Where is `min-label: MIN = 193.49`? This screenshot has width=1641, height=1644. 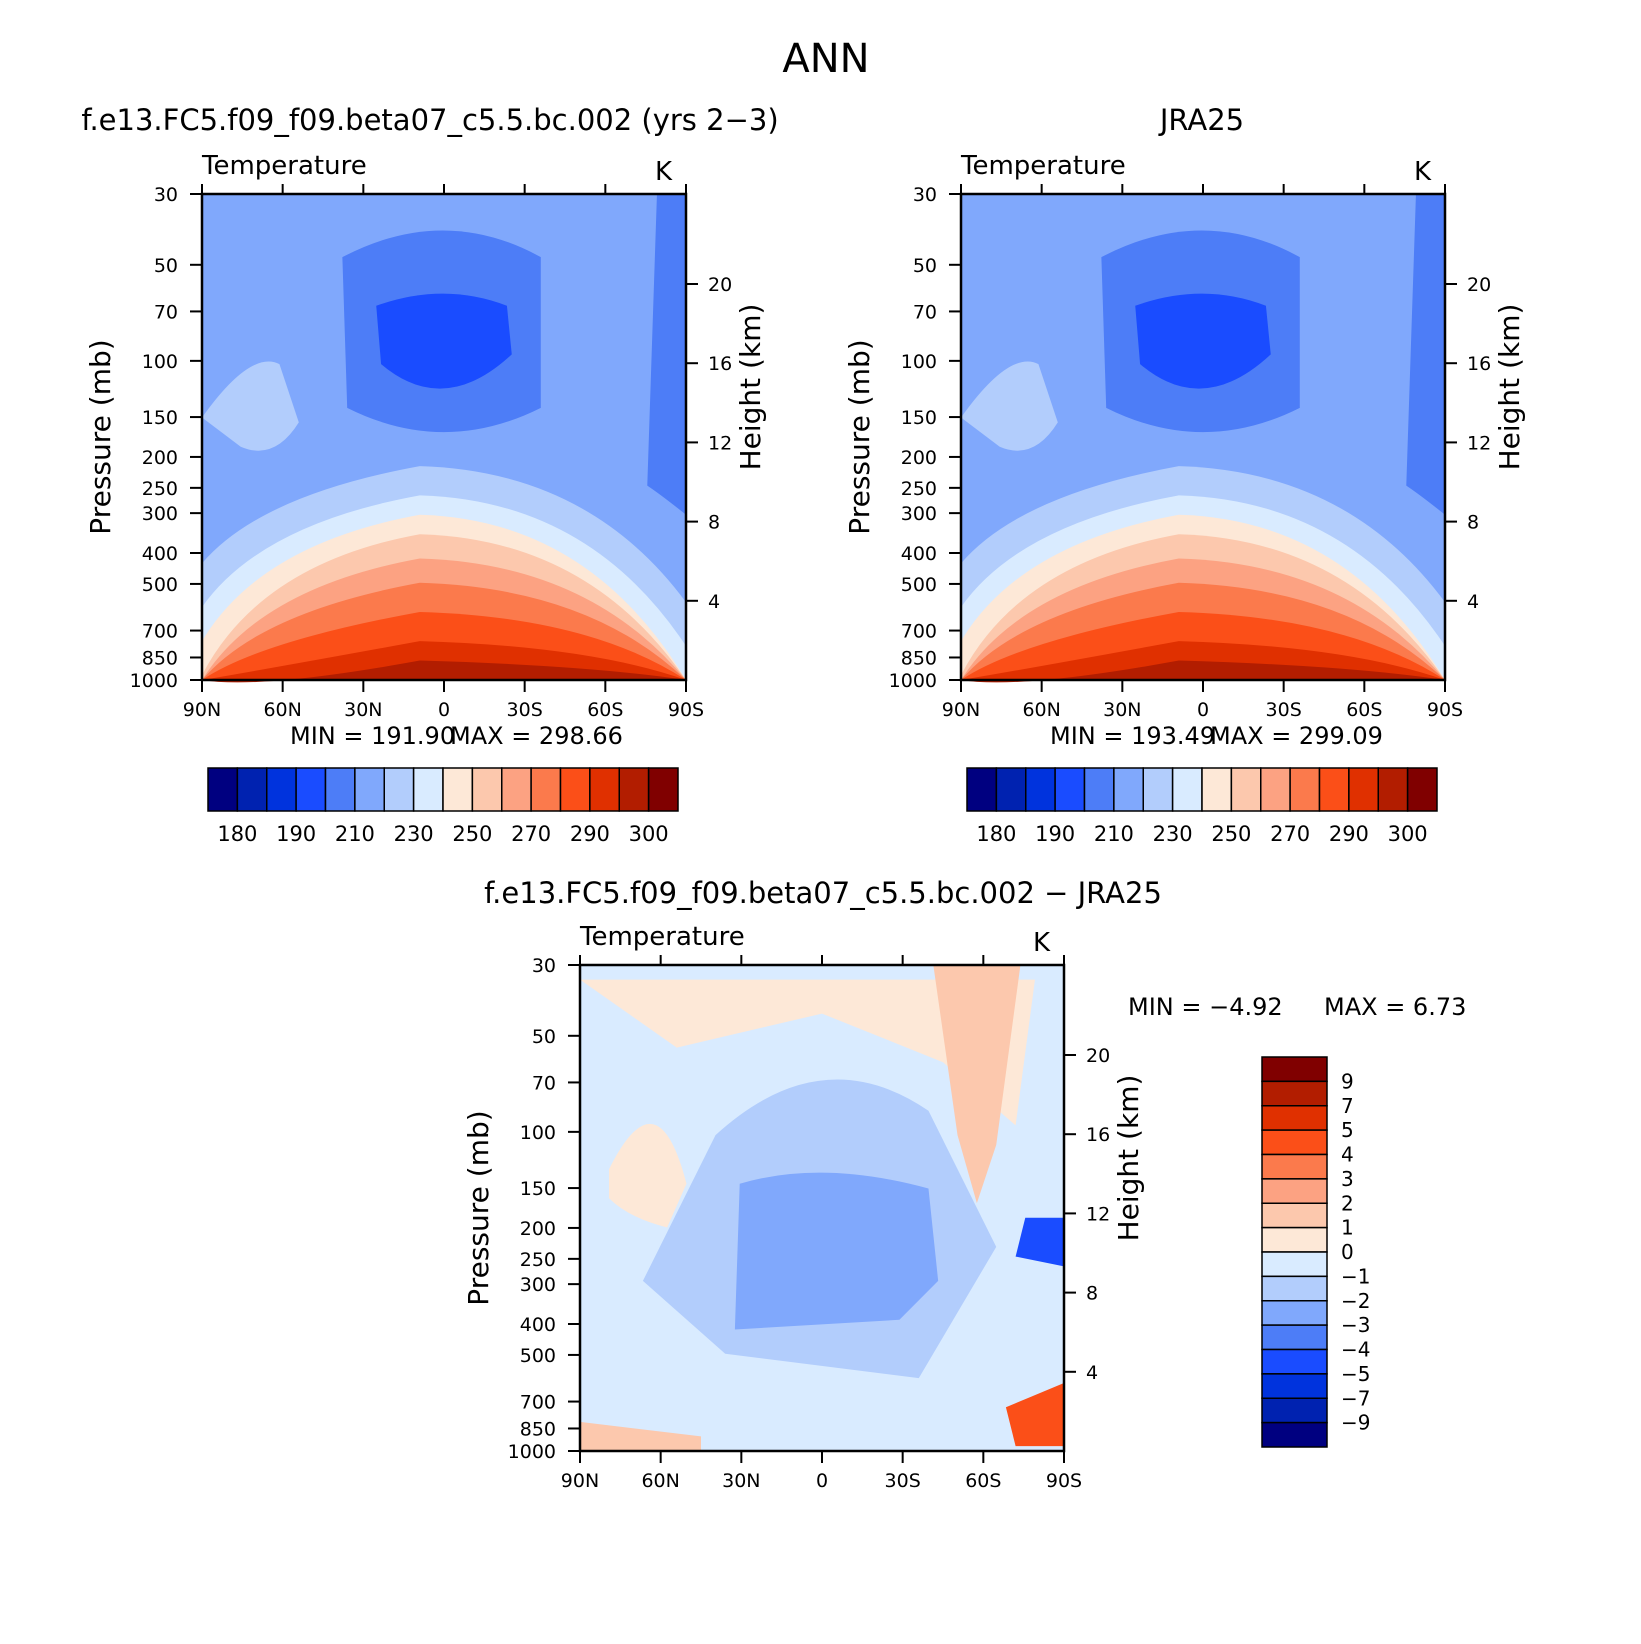
min-label: MIN = 193.49 is located at coordinates (1132, 736).